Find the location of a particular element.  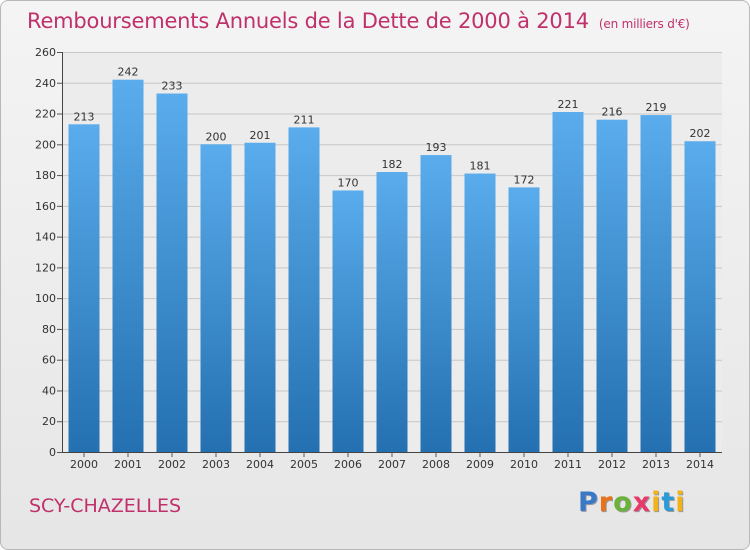

x-tick-label: 2013 is located at coordinates (656, 464).